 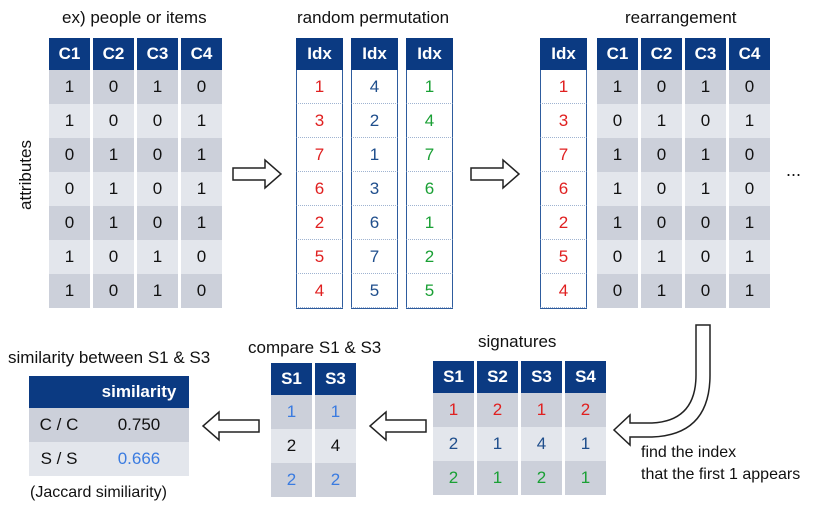 I want to click on similarity-row-label: S / S, so click(x=59, y=459).